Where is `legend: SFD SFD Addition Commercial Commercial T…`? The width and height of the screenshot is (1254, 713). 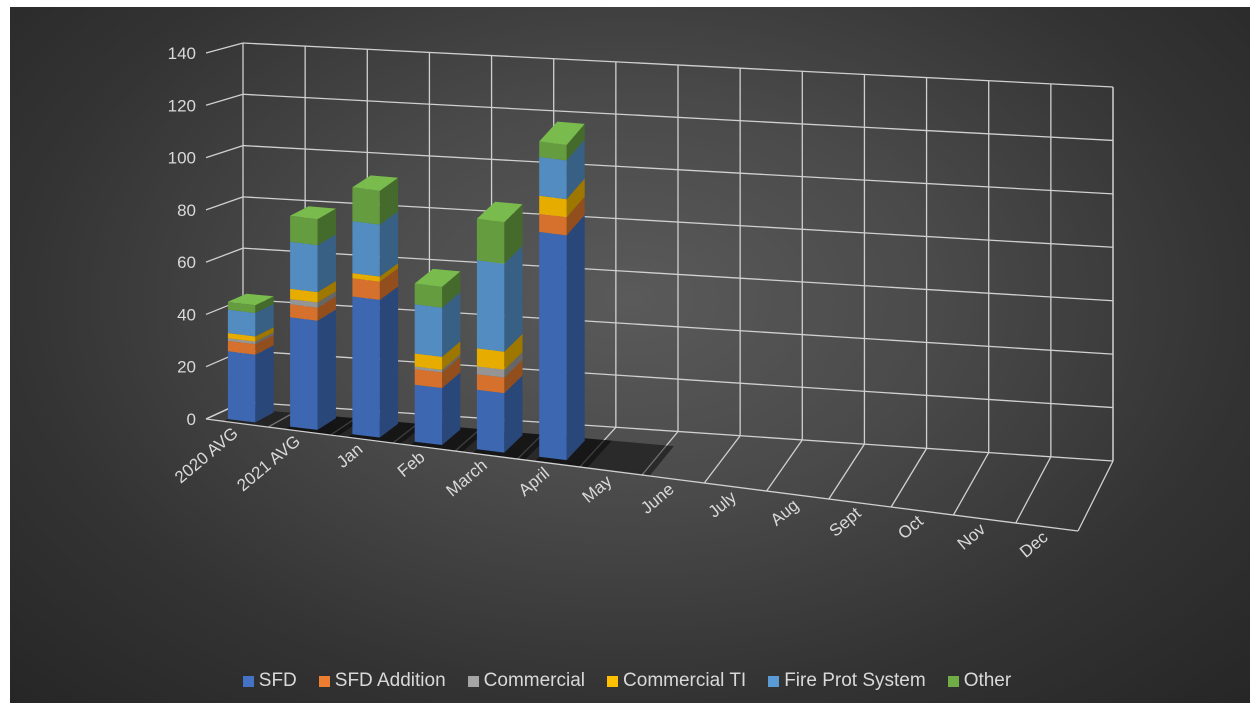 legend: SFD SFD Addition Commercial Commercial T… is located at coordinates (627, 681).